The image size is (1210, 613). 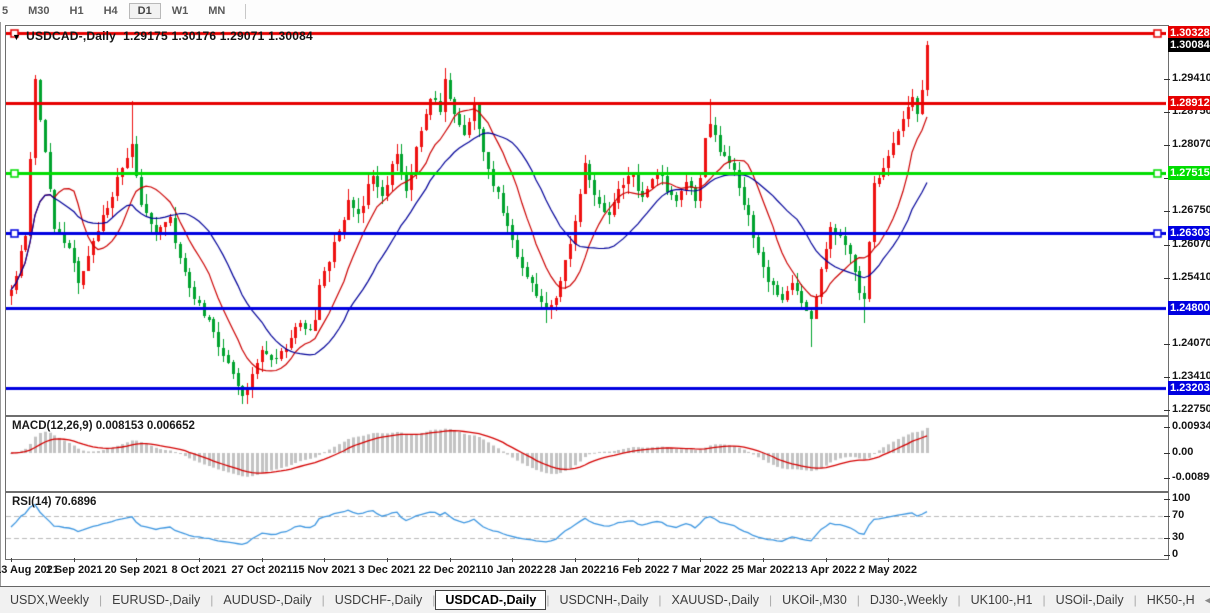 What do you see at coordinates (1191, 210) in the screenshot?
I see `price-axis-tick: 1.26750` at bounding box center [1191, 210].